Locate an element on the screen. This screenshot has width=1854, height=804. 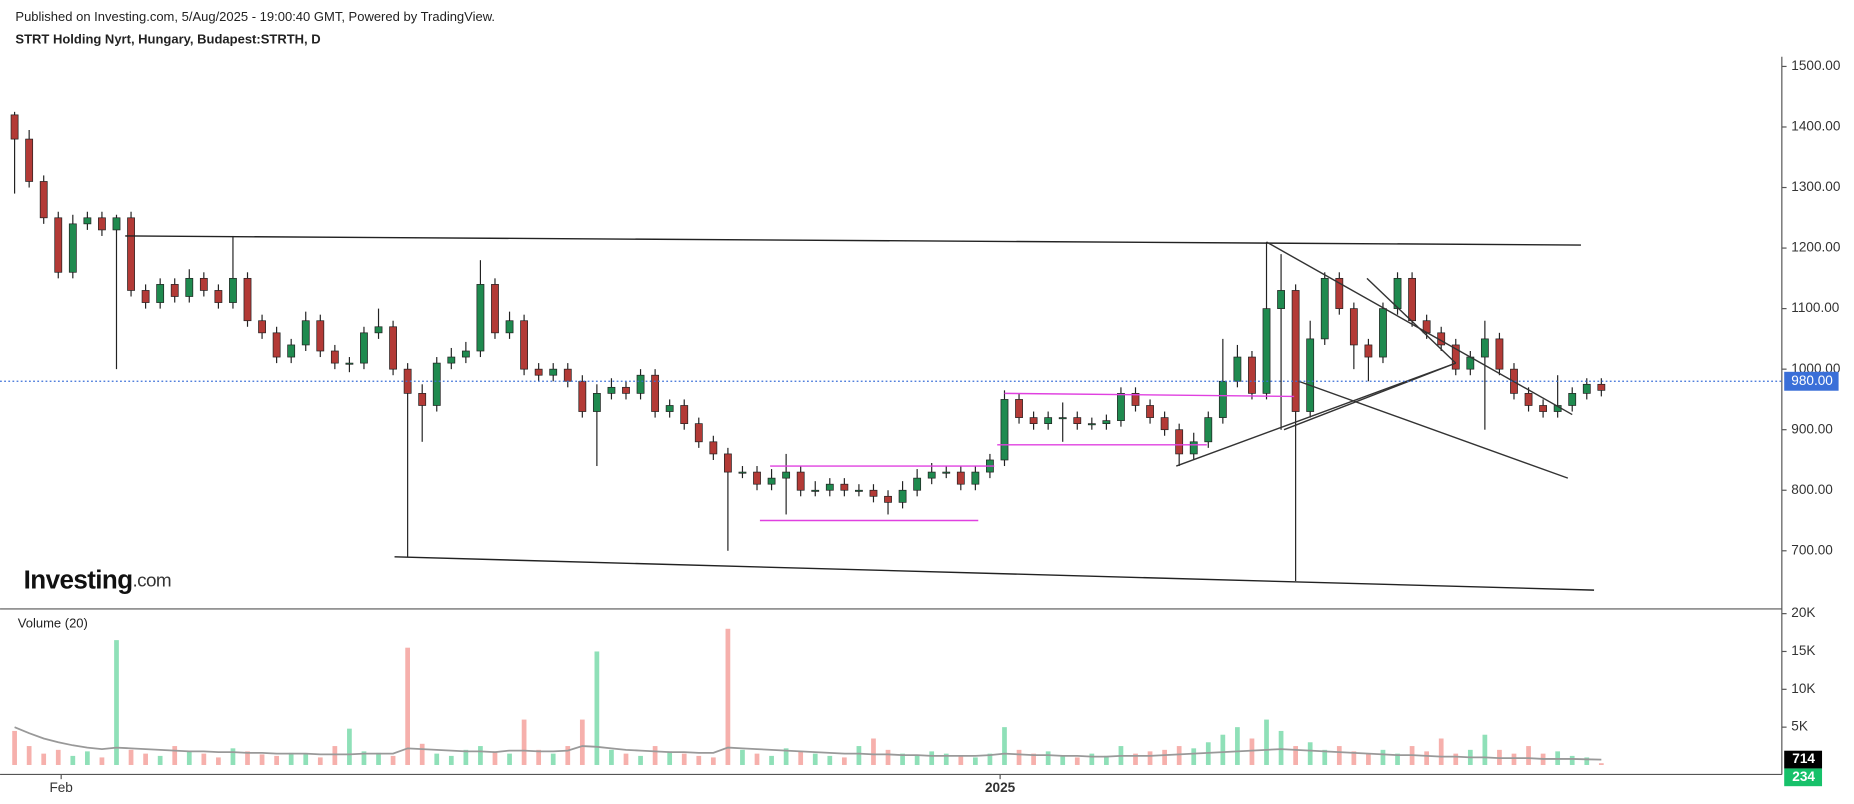
logo-name: Investing is located at coordinates (78, 580).